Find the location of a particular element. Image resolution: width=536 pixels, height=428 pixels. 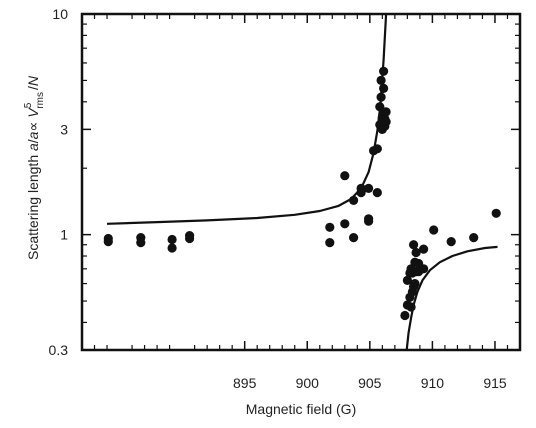

y-axis-label-a2: a is located at coordinates (33, 135).